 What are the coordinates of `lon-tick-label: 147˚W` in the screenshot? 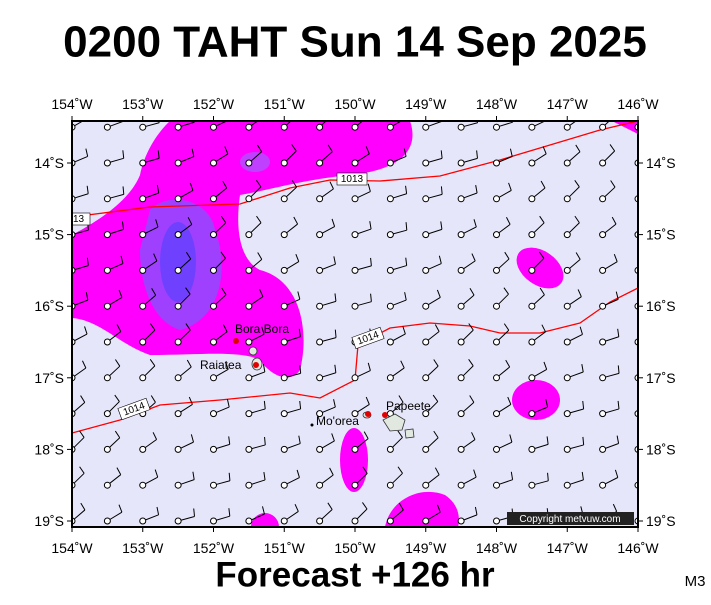 It's located at (568, 548).